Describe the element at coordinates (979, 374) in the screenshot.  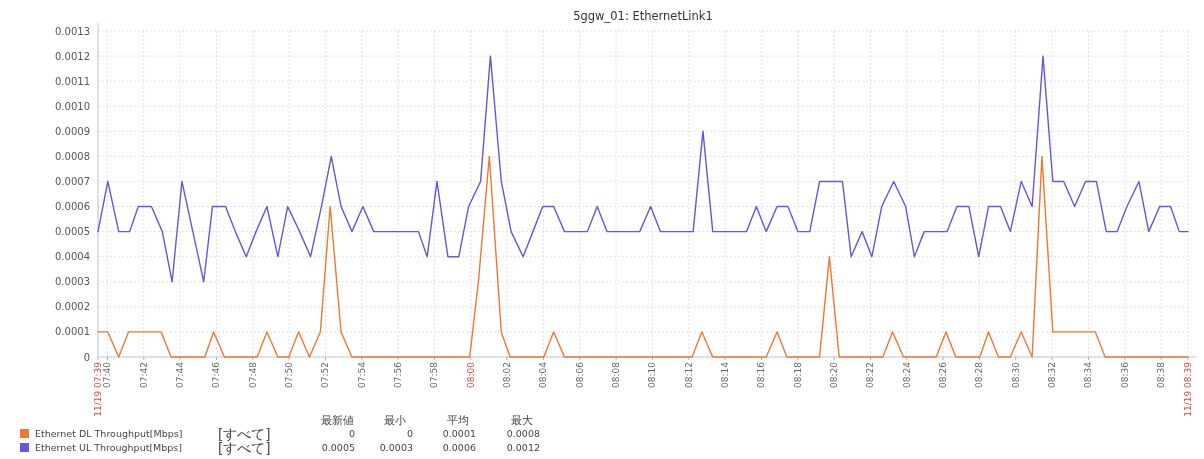
I see `x-tick-label: 08:28` at that location.